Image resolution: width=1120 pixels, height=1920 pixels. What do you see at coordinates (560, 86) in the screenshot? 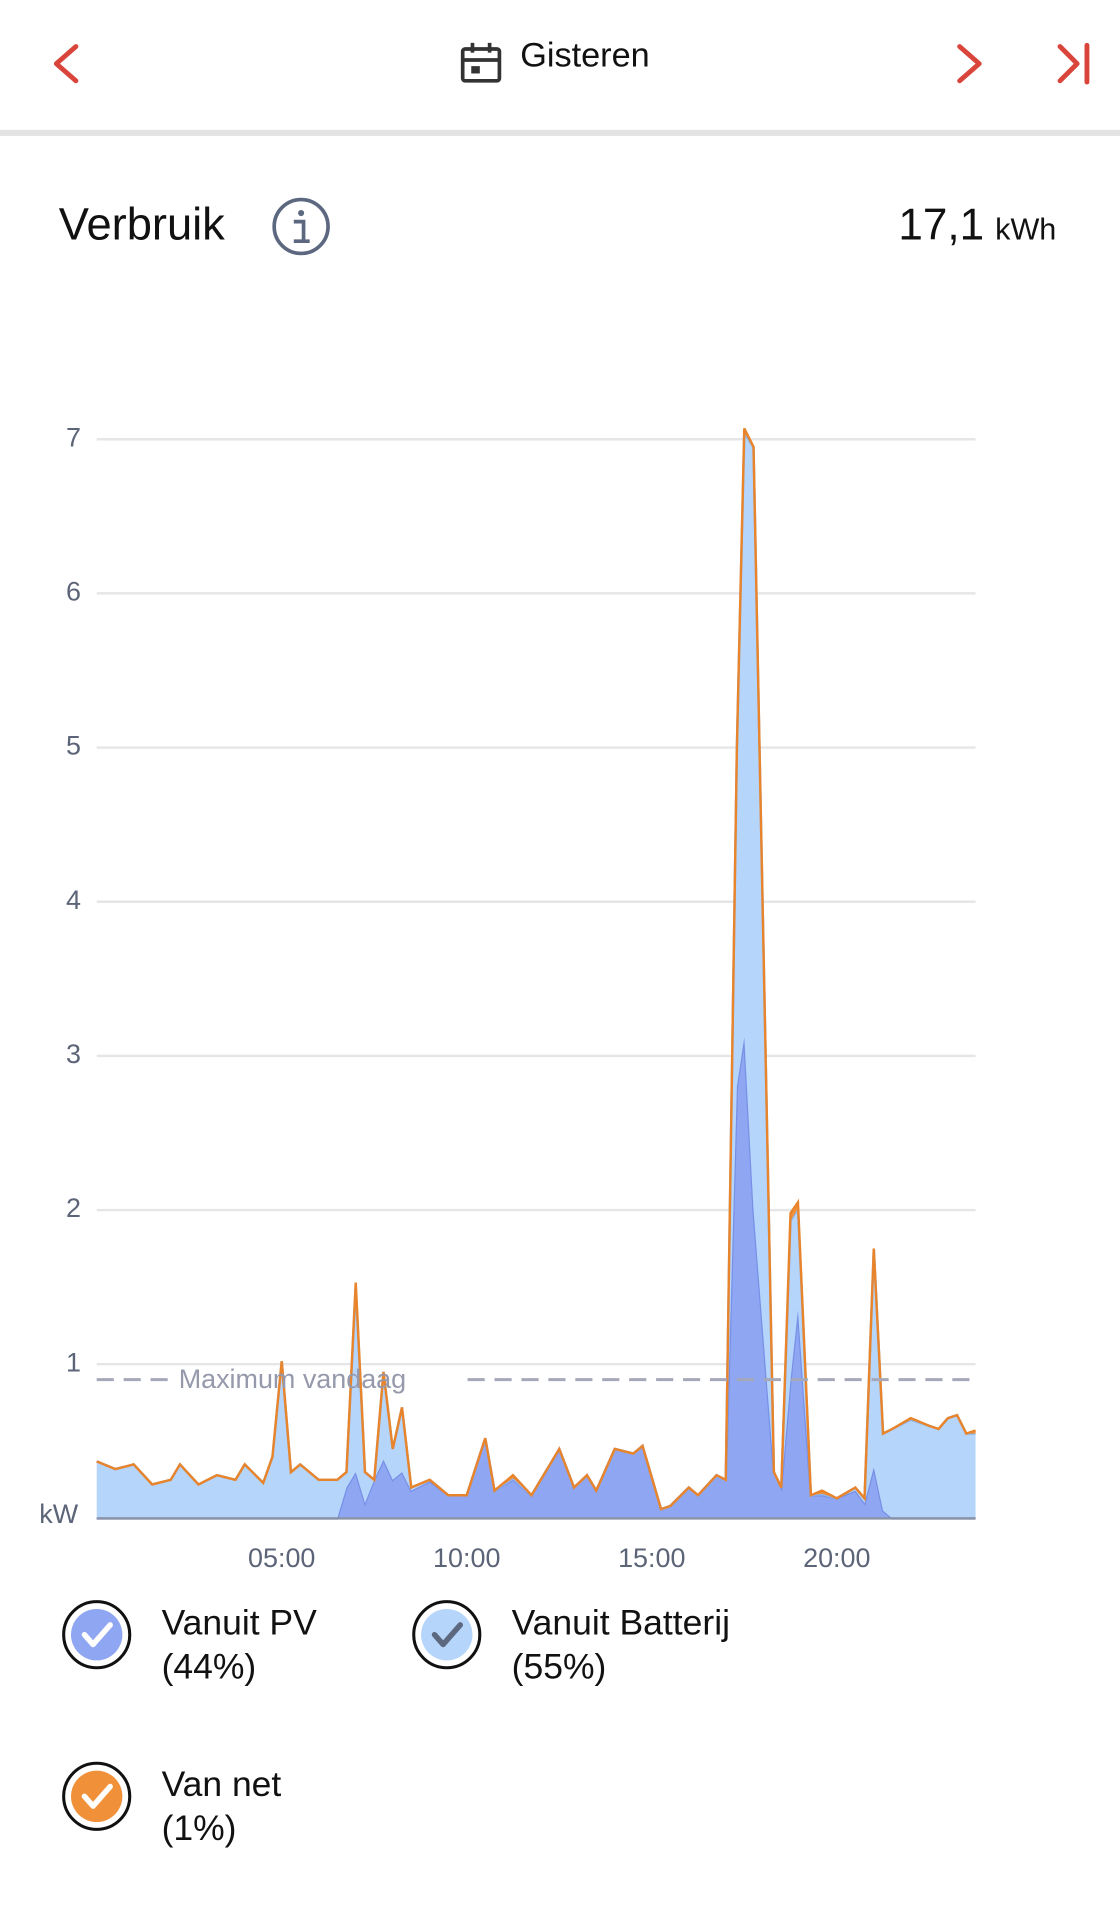
I see `top-bar: Gisteren` at bounding box center [560, 86].